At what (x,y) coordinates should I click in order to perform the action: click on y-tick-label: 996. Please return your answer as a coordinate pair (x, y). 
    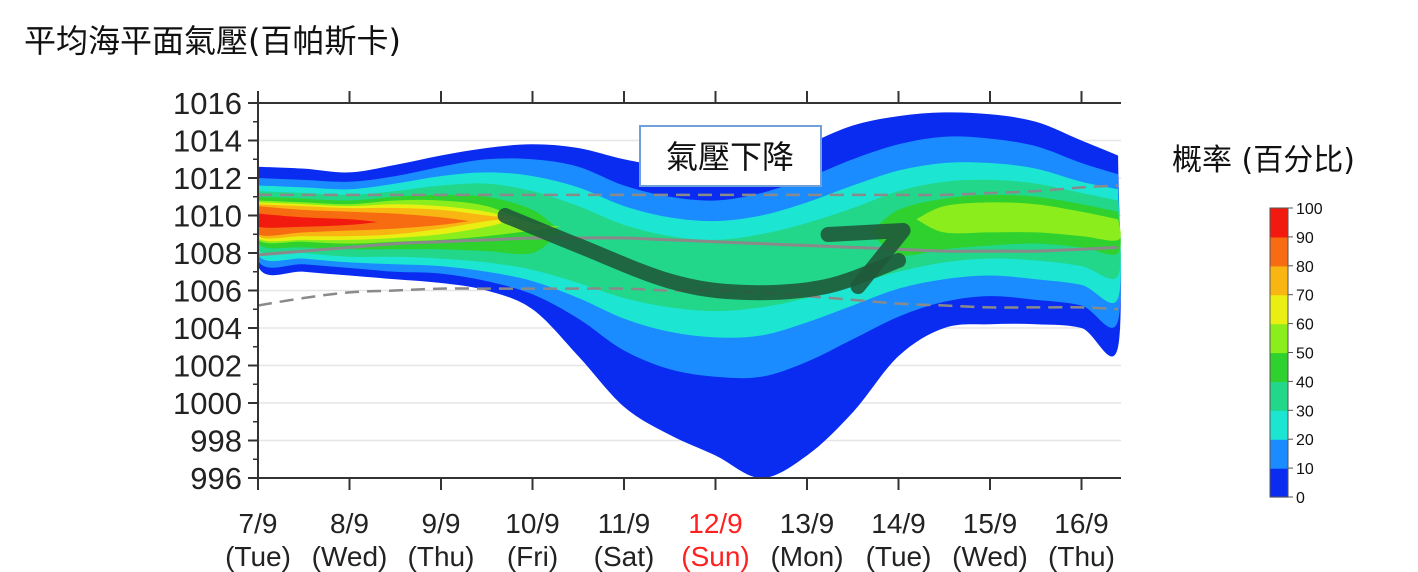
    Looking at the image, I should click on (216, 478).